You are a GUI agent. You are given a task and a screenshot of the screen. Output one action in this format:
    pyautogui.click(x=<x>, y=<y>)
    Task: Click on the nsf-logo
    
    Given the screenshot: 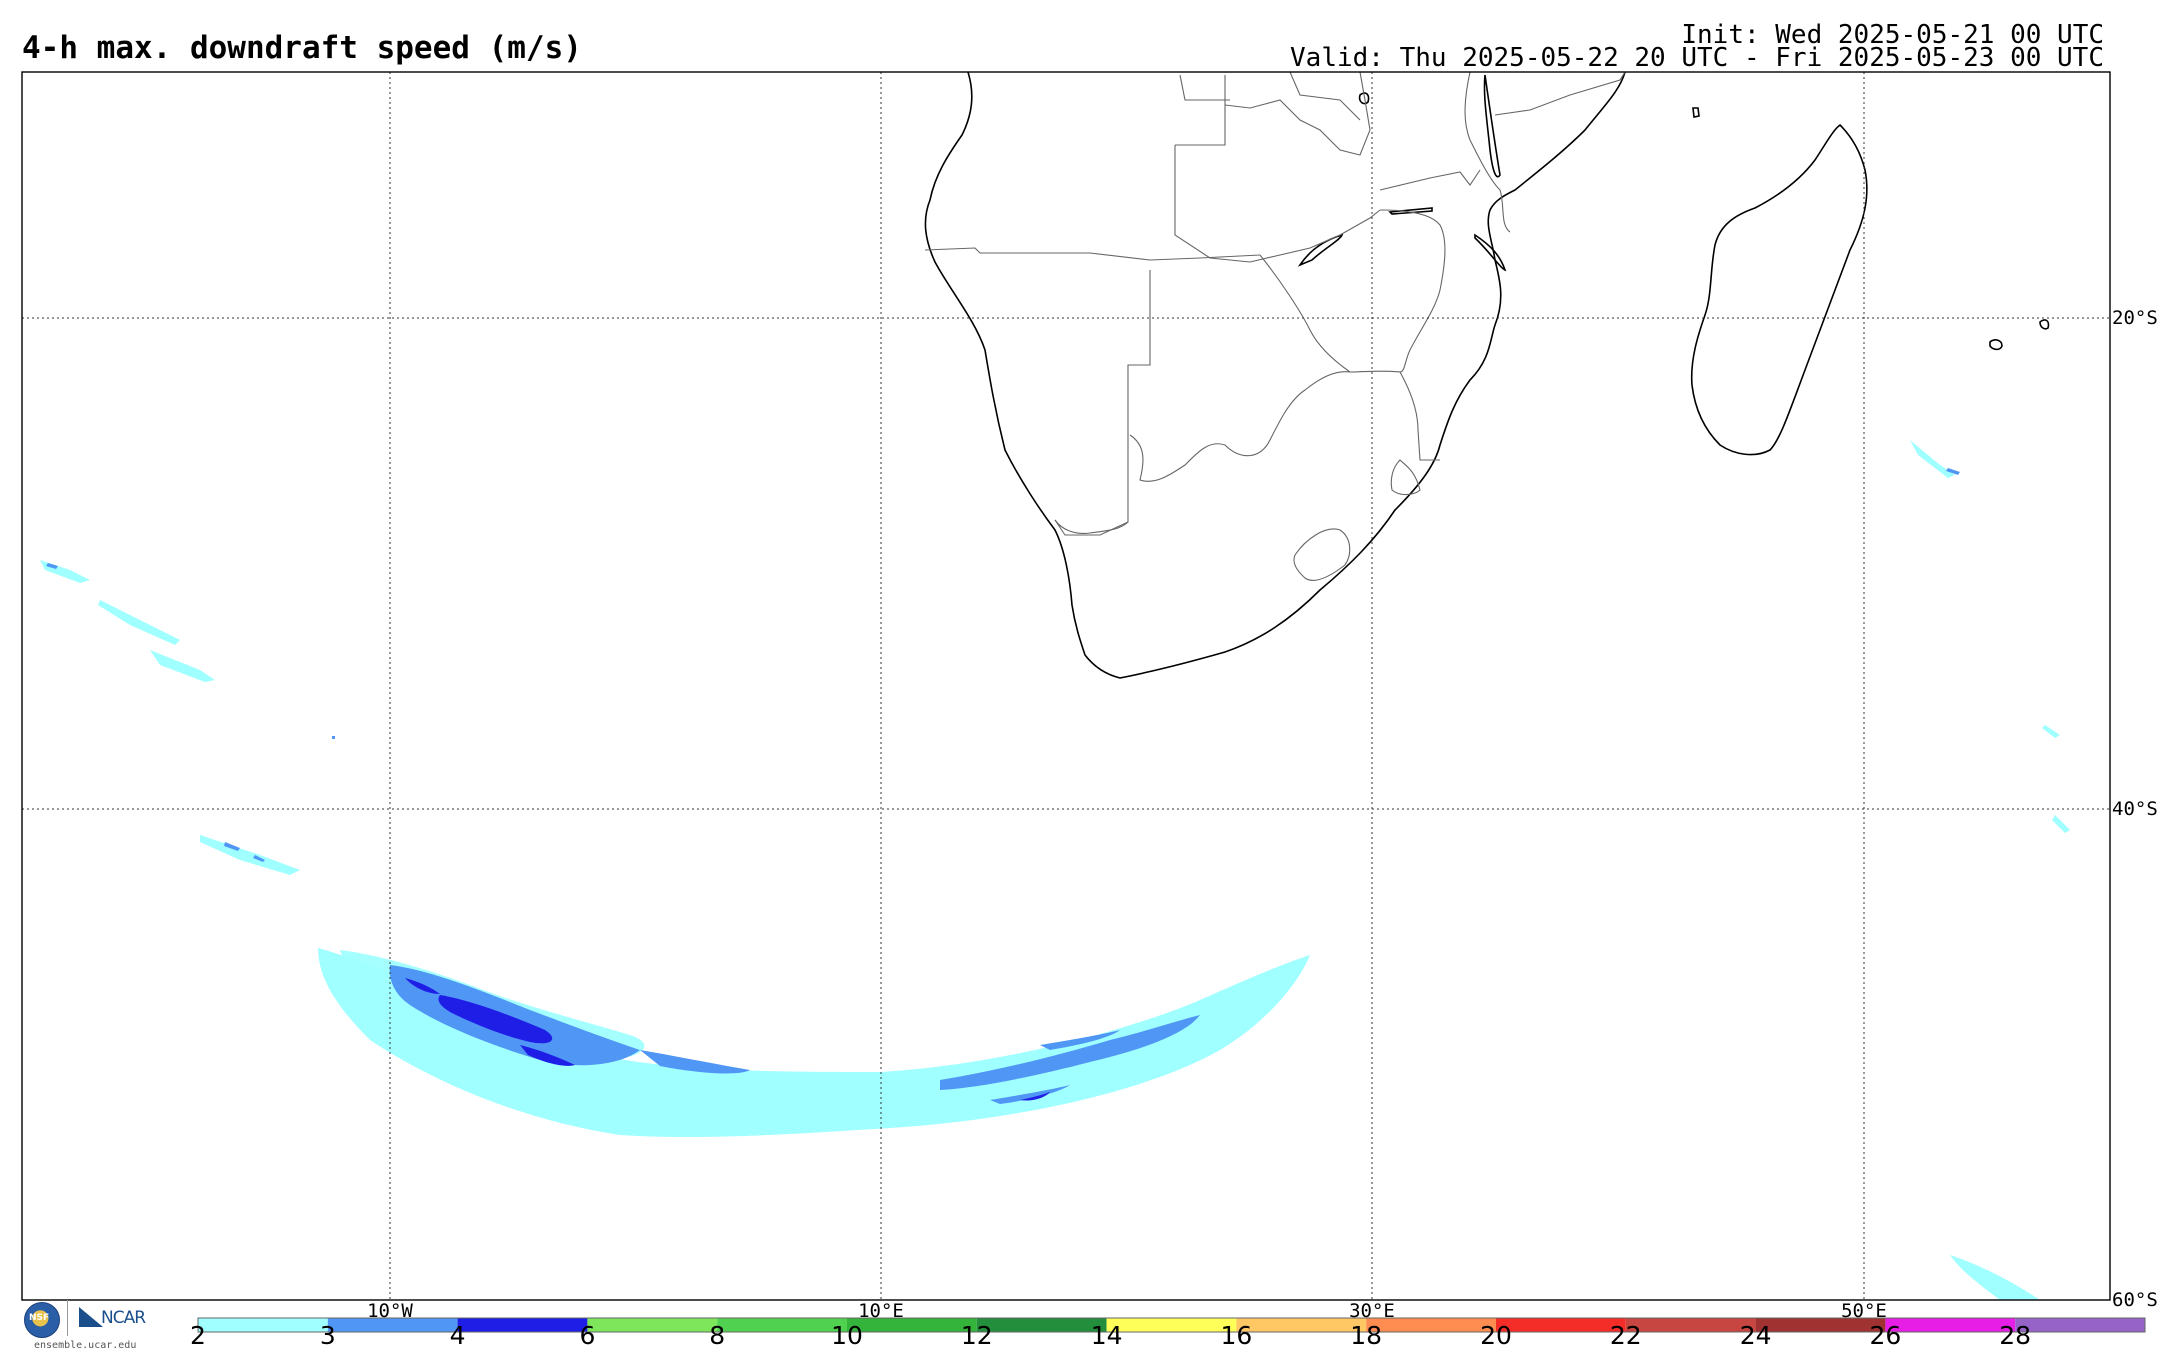 What is the action you would take?
    pyautogui.click(x=42, y=1320)
    